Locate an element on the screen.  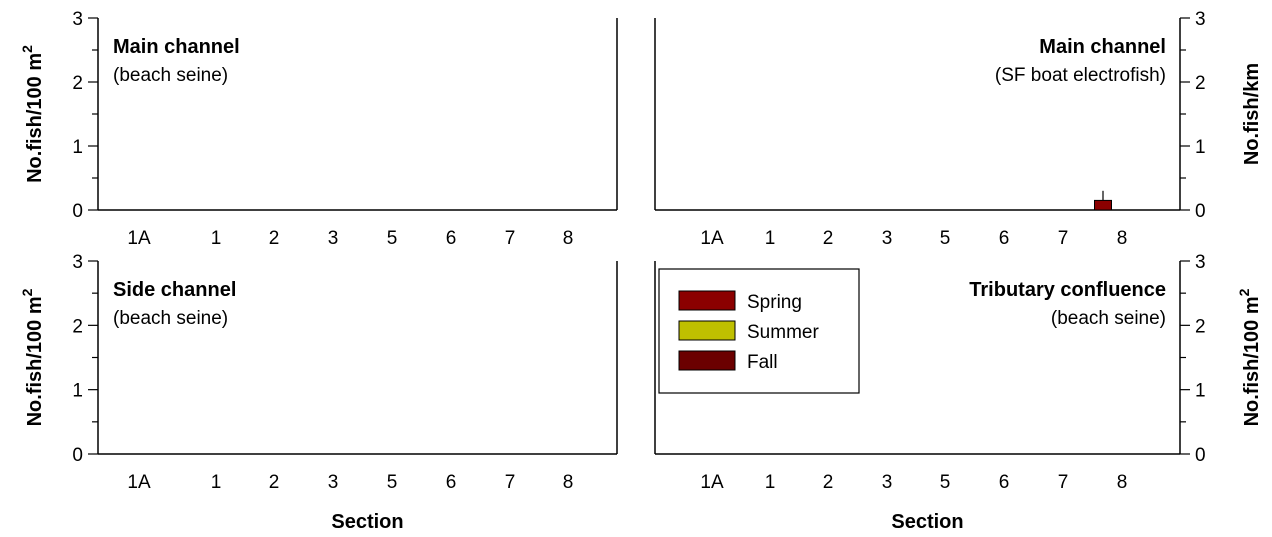
legend-label-summer: Summer is located at coordinates (783, 332).